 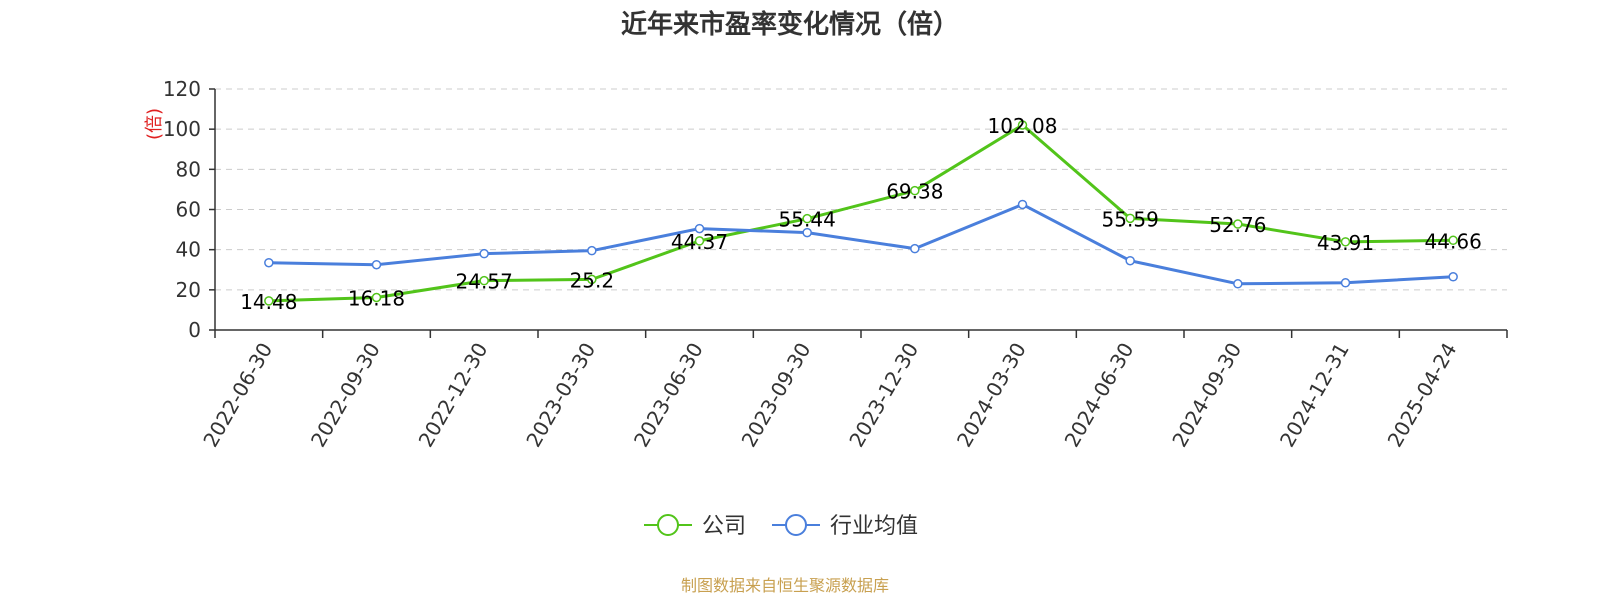 I want to click on y-tick-label: 0, so click(x=194, y=330).